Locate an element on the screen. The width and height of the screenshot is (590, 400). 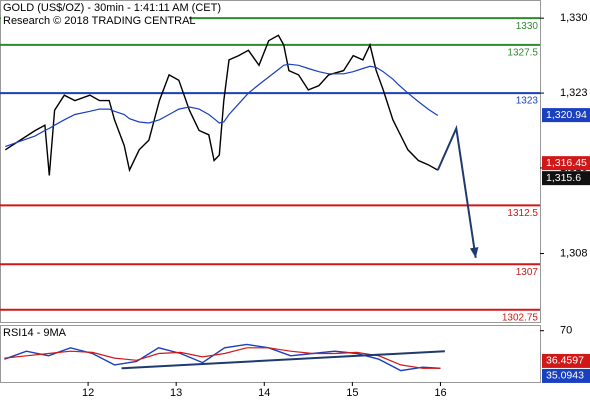
x-tick-label: 16 is located at coordinates (440, 393).